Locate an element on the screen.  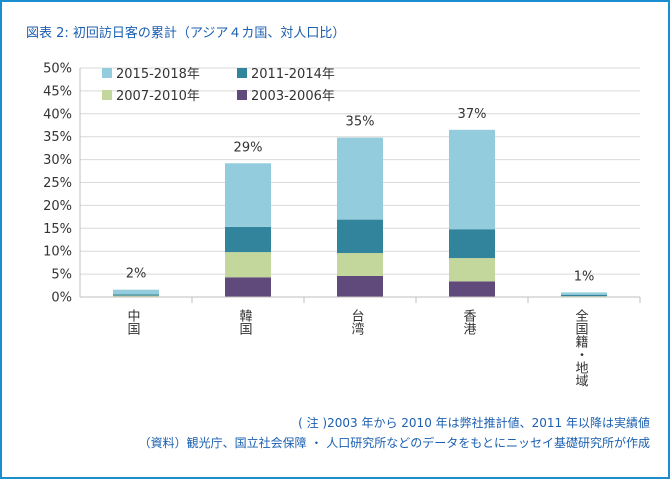
x-category-label: 全国籍・地域 is located at coordinates (581, 347).